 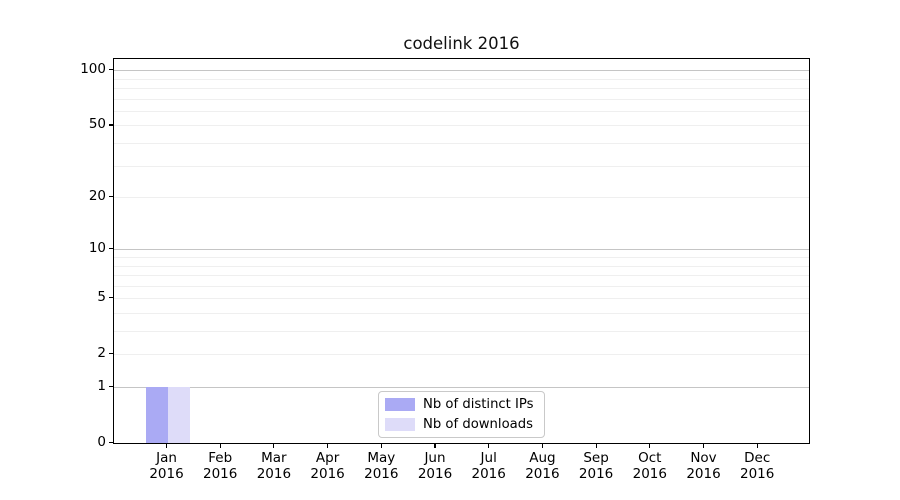 I want to click on legend: Nb of distinct IPs Nb of downloads, so click(x=461, y=414).